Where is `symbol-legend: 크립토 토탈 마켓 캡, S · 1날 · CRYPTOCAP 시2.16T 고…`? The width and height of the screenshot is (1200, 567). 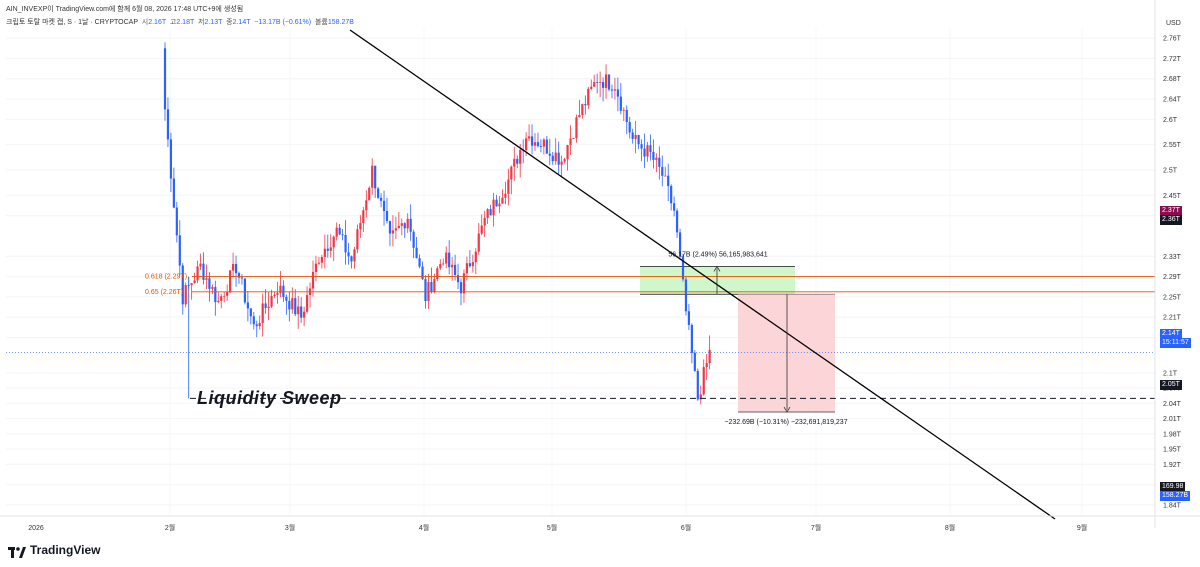
symbol-legend: 크립토 토탈 마켓 캡, S · 1날 · CRYPTOCAP 시2.16T 고… is located at coordinates (180, 22).